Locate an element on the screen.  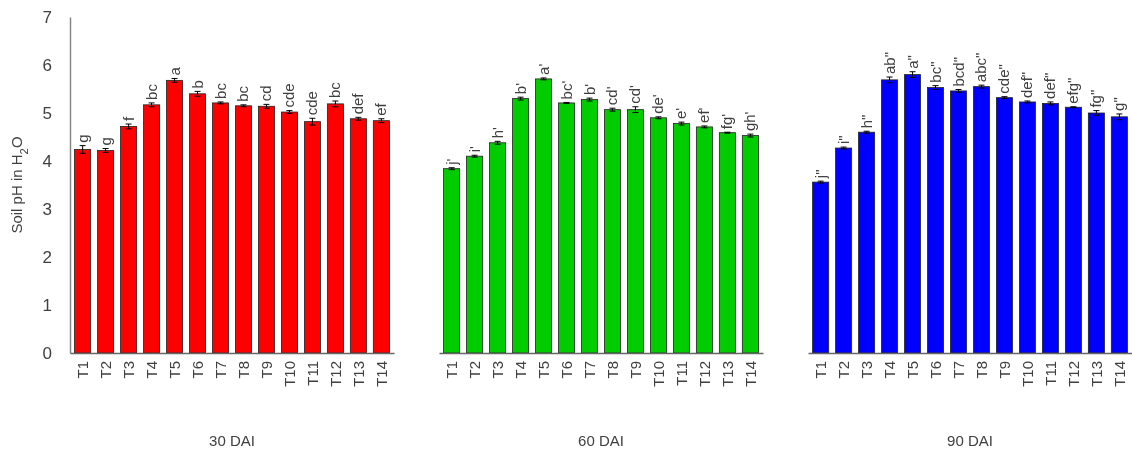
annotation: a is located at coordinates (174, 71).